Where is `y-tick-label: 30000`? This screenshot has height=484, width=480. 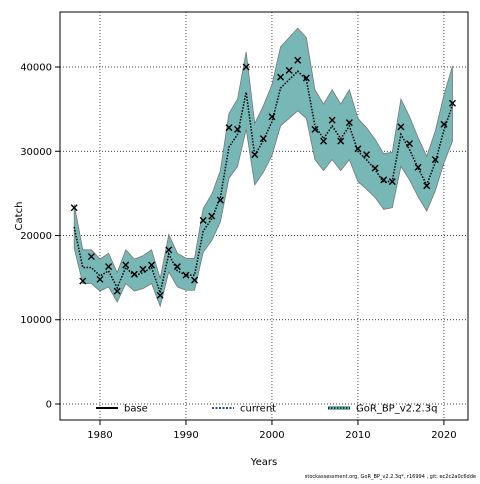
y-tick-label: 30000 is located at coordinates (36, 152).